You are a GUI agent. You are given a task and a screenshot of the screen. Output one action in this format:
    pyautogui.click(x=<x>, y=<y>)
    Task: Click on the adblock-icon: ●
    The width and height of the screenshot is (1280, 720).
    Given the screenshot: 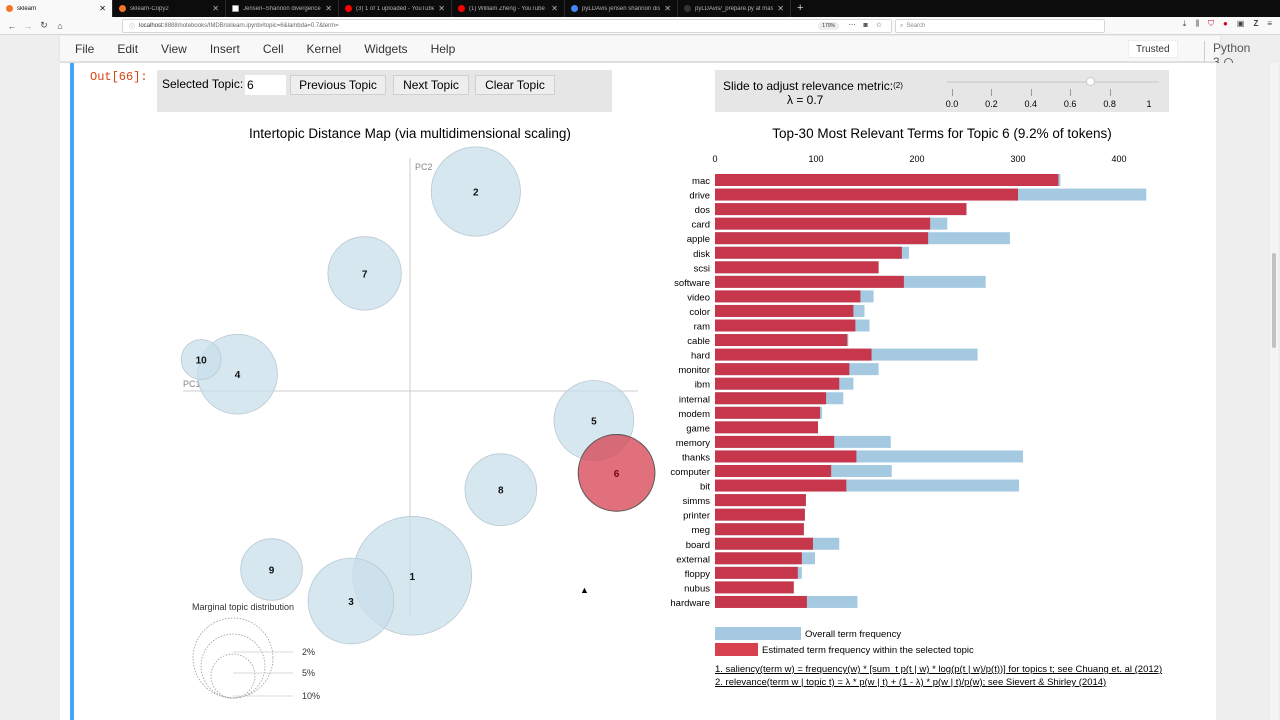 What is the action you would take?
    pyautogui.click(x=1225, y=23)
    